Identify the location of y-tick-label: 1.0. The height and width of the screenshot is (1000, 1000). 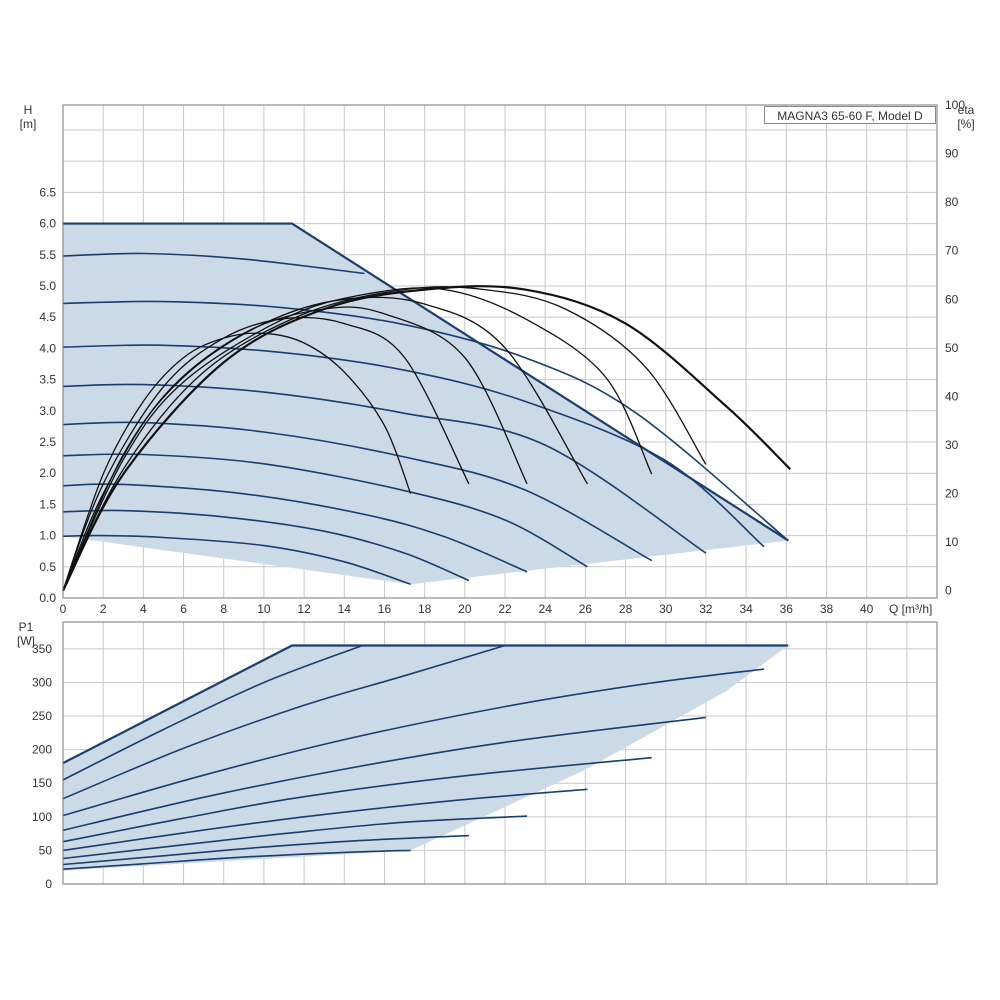
(47, 536).